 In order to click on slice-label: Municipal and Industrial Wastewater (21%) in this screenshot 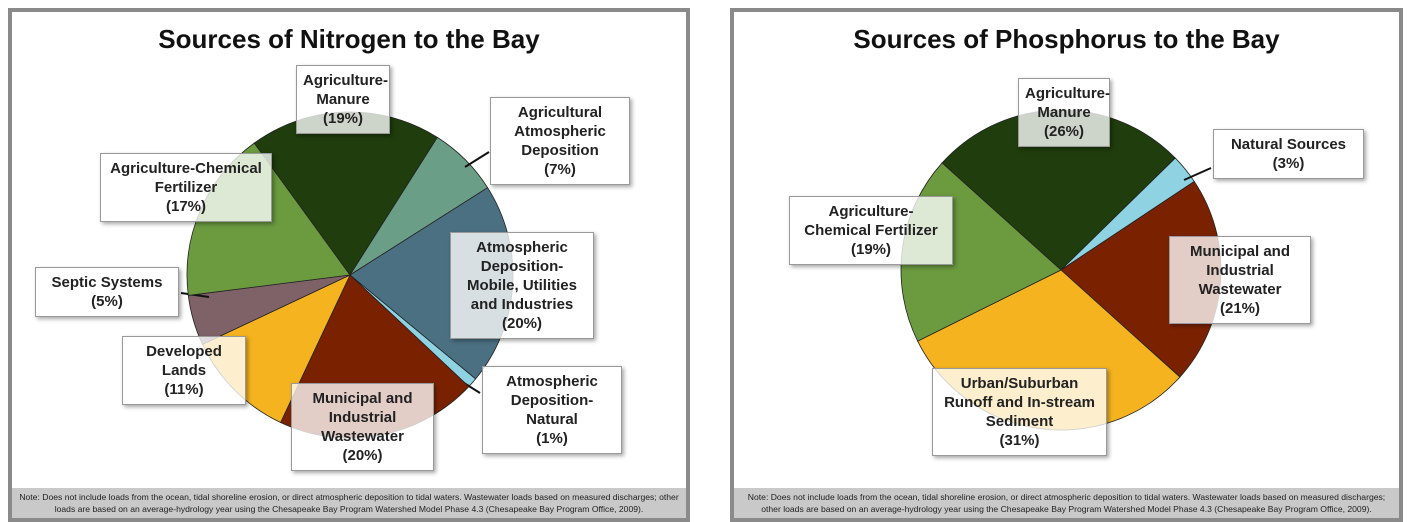, I will do `click(1240, 280)`.